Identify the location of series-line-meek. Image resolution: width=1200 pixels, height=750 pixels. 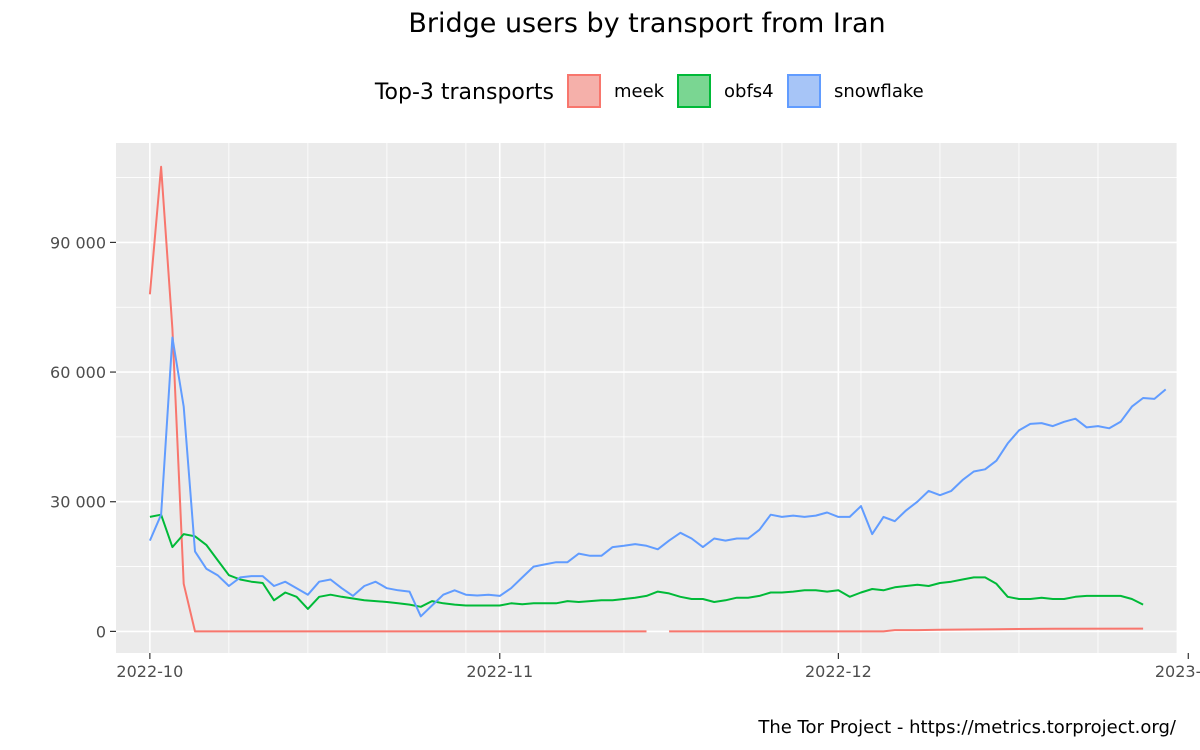
(906, 630).